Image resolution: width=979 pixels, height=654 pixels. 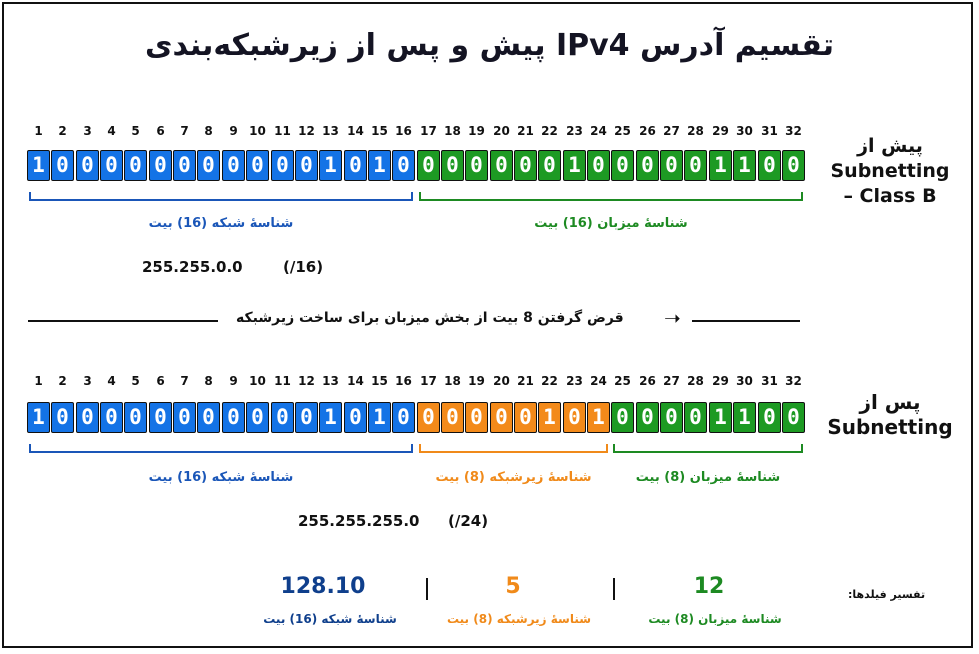 What do you see at coordinates (221, 223) in the screenshot?
I see `segment-label-blue: شناسهٔ شبکه (16) بیت` at bounding box center [221, 223].